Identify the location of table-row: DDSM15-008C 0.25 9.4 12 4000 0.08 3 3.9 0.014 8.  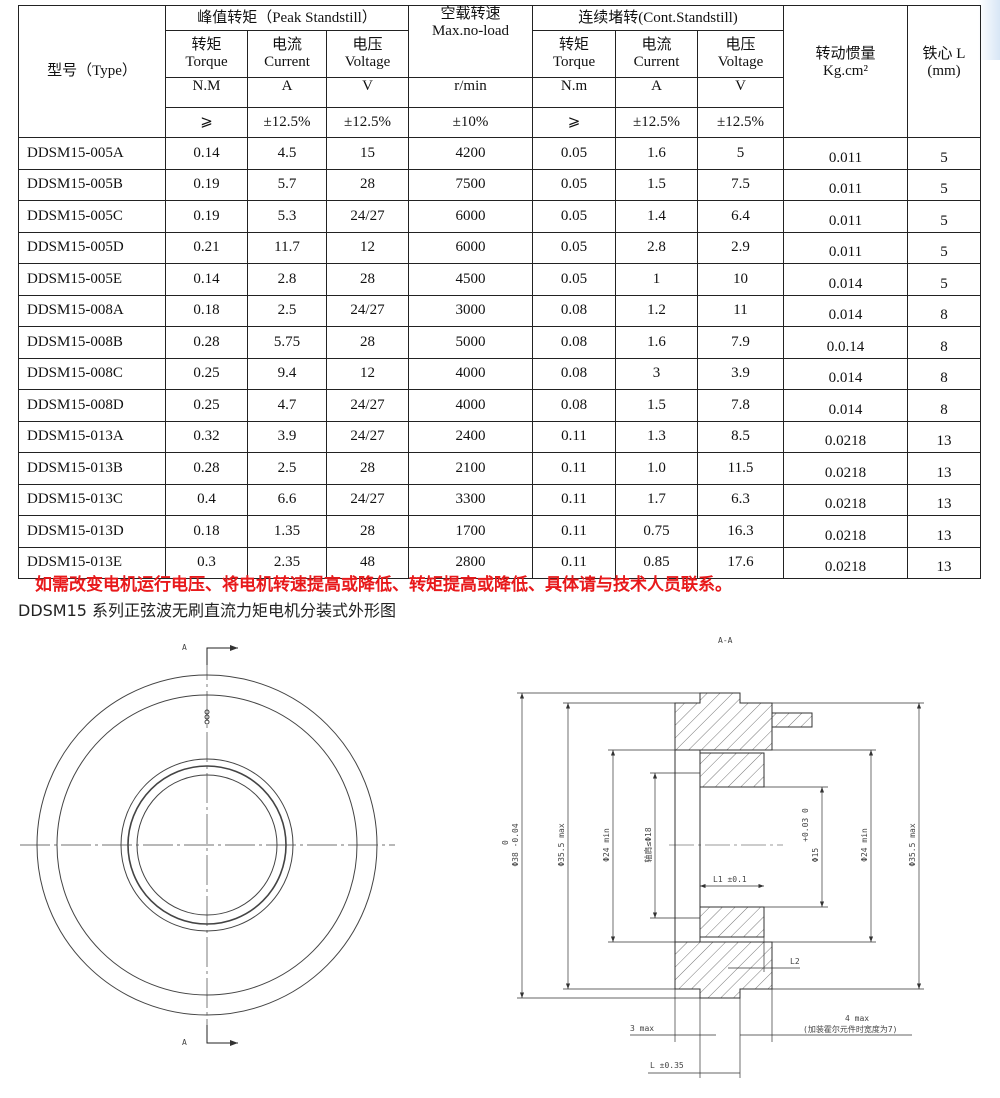
(499, 373).